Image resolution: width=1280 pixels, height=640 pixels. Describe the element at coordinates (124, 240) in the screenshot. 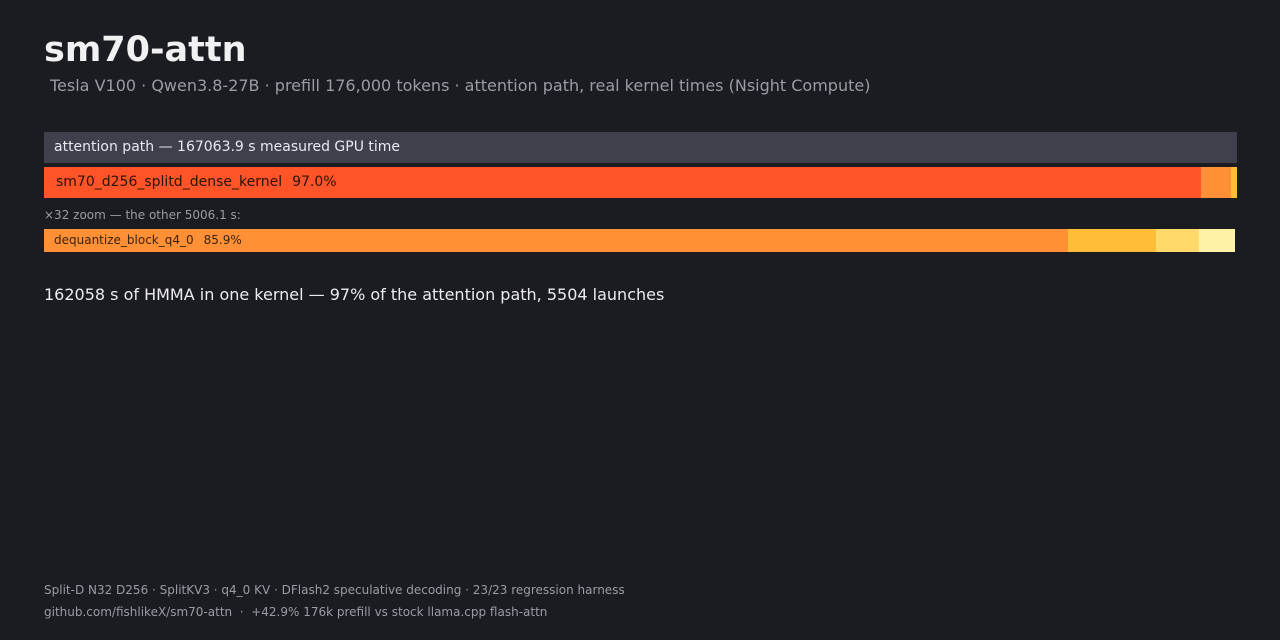

I see `zoom-bar-kernel-name: dequantize_block_q4_0` at that location.